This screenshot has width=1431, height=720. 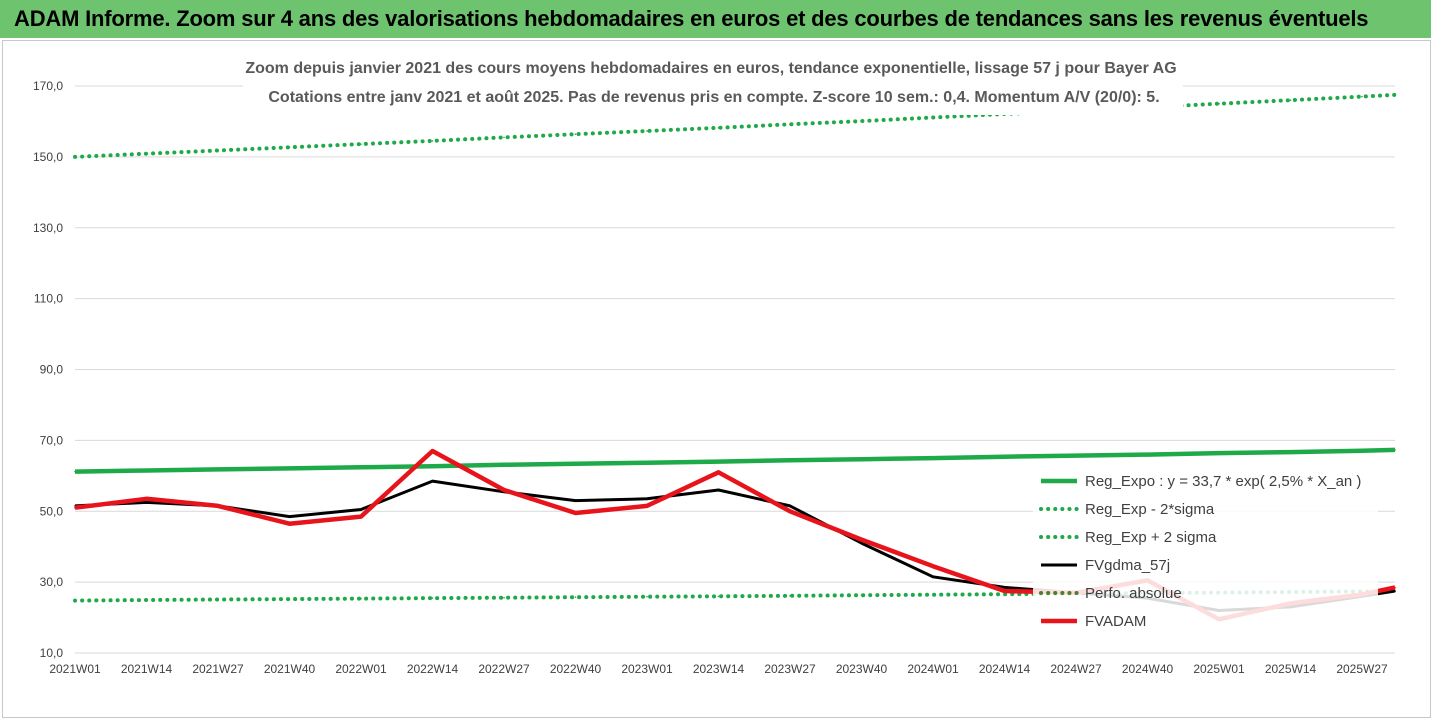 What do you see at coordinates (1362, 669) in the screenshot?
I see `x-tick-label: 2025W27` at bounding box center [1362, 669].